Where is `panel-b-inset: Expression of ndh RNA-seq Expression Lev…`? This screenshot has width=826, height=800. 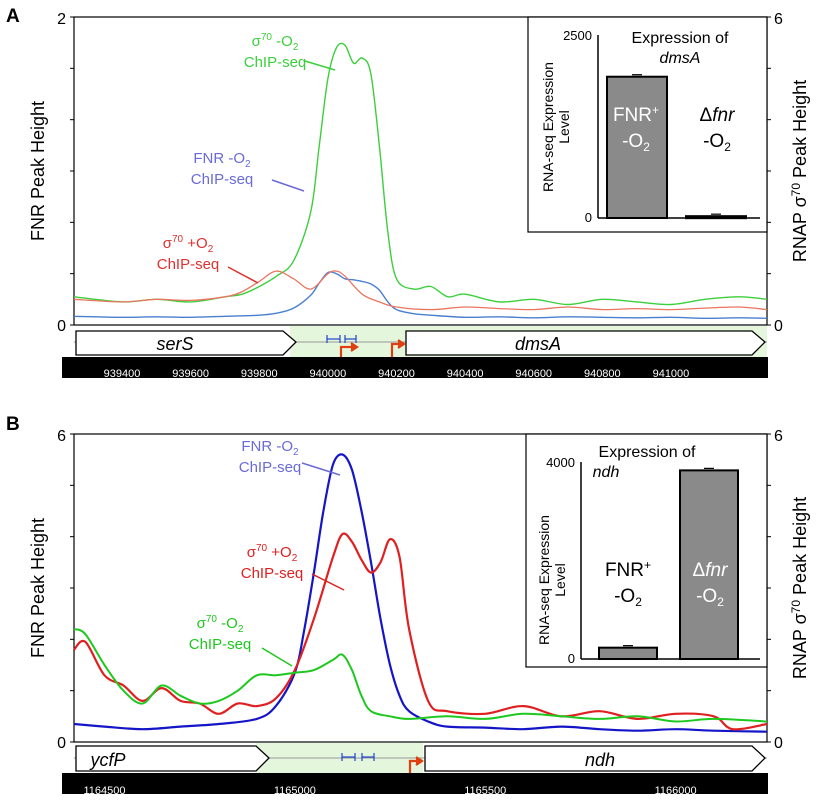
panel-b-inset: Expression of ndh RNA-seq Expression Lev… is located at coordinates (646, 550).